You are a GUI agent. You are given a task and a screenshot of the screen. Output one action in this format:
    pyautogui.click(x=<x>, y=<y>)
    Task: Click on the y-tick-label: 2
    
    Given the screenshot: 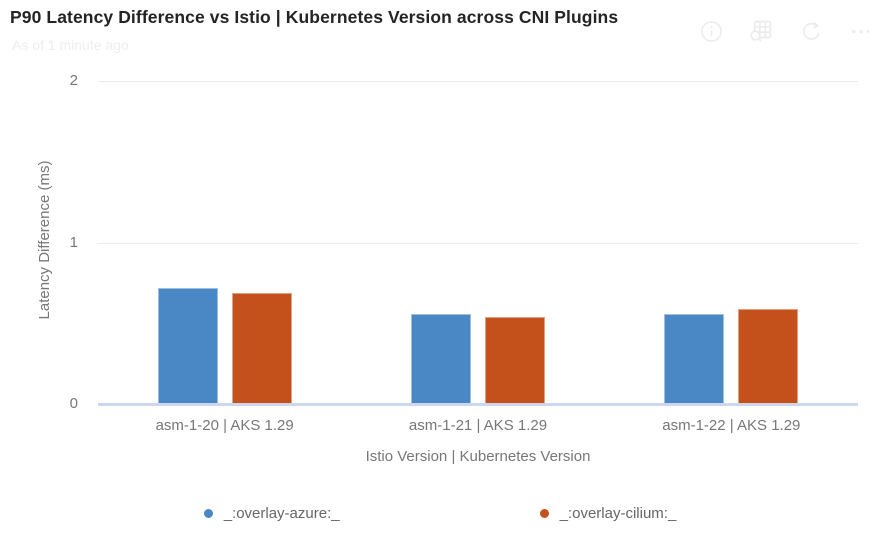 What is the action you would take?
    pyautogui.click(x=73, y=80)
    